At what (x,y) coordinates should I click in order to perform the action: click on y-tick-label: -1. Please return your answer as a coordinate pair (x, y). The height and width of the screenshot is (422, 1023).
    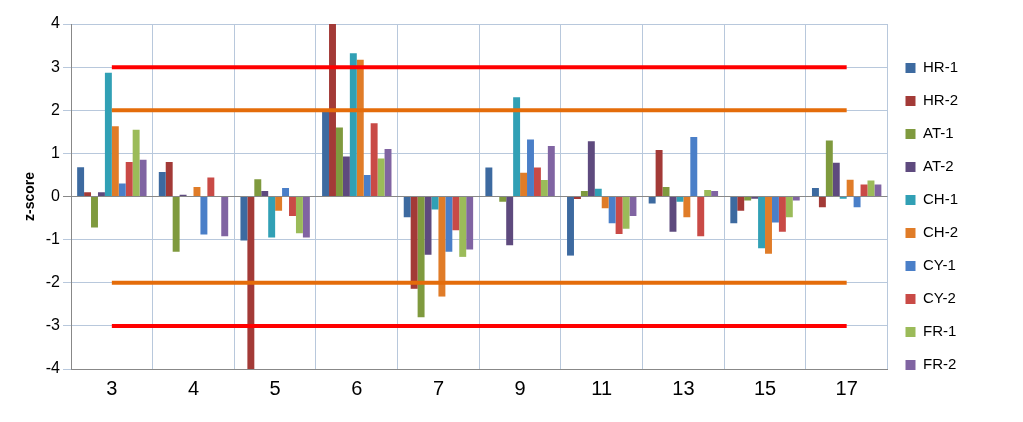
    Looking at the image, I should click on (53, 239).